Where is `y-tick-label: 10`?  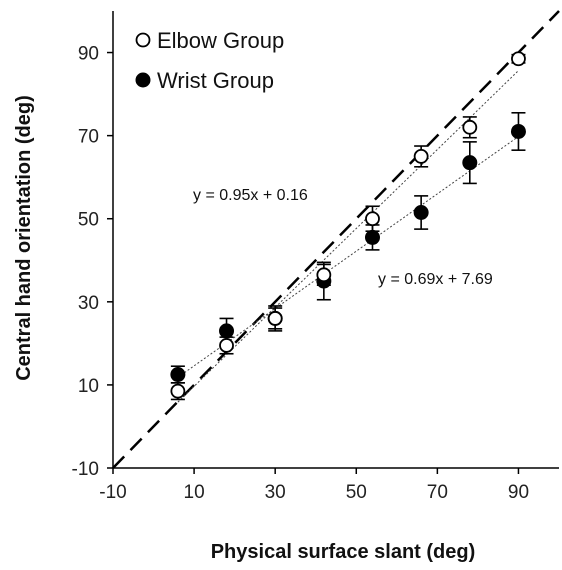 y-tick-label: 10 is located at coordinates (88, 386).